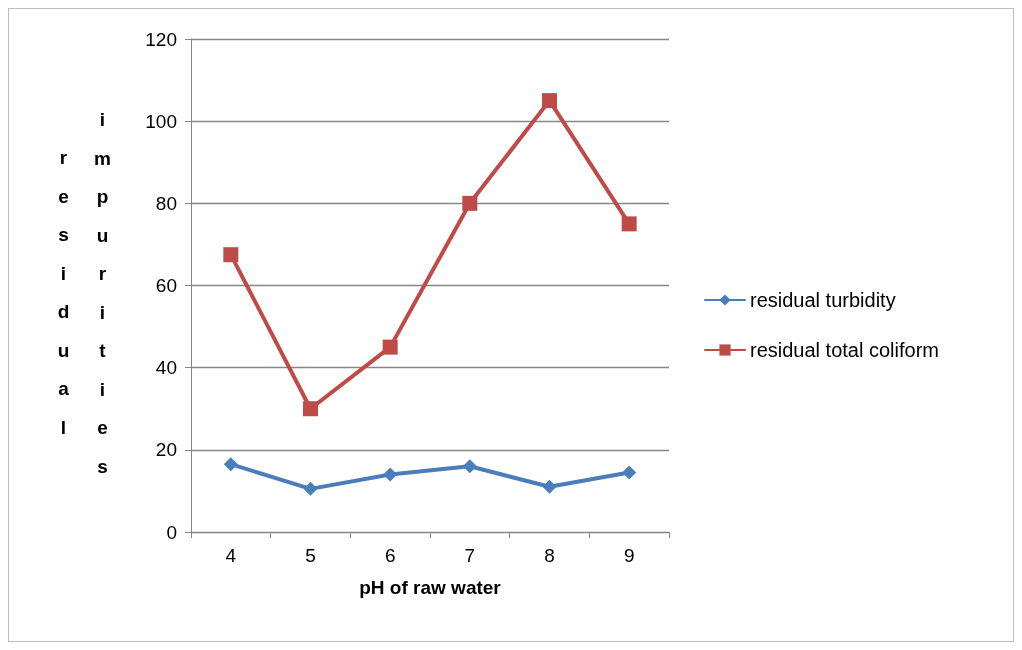 This screenshot has width=1022, height=650. Describe the element at coordinates (310, 555) in the screenshot. I see `x-tick-label: 5` at that location.